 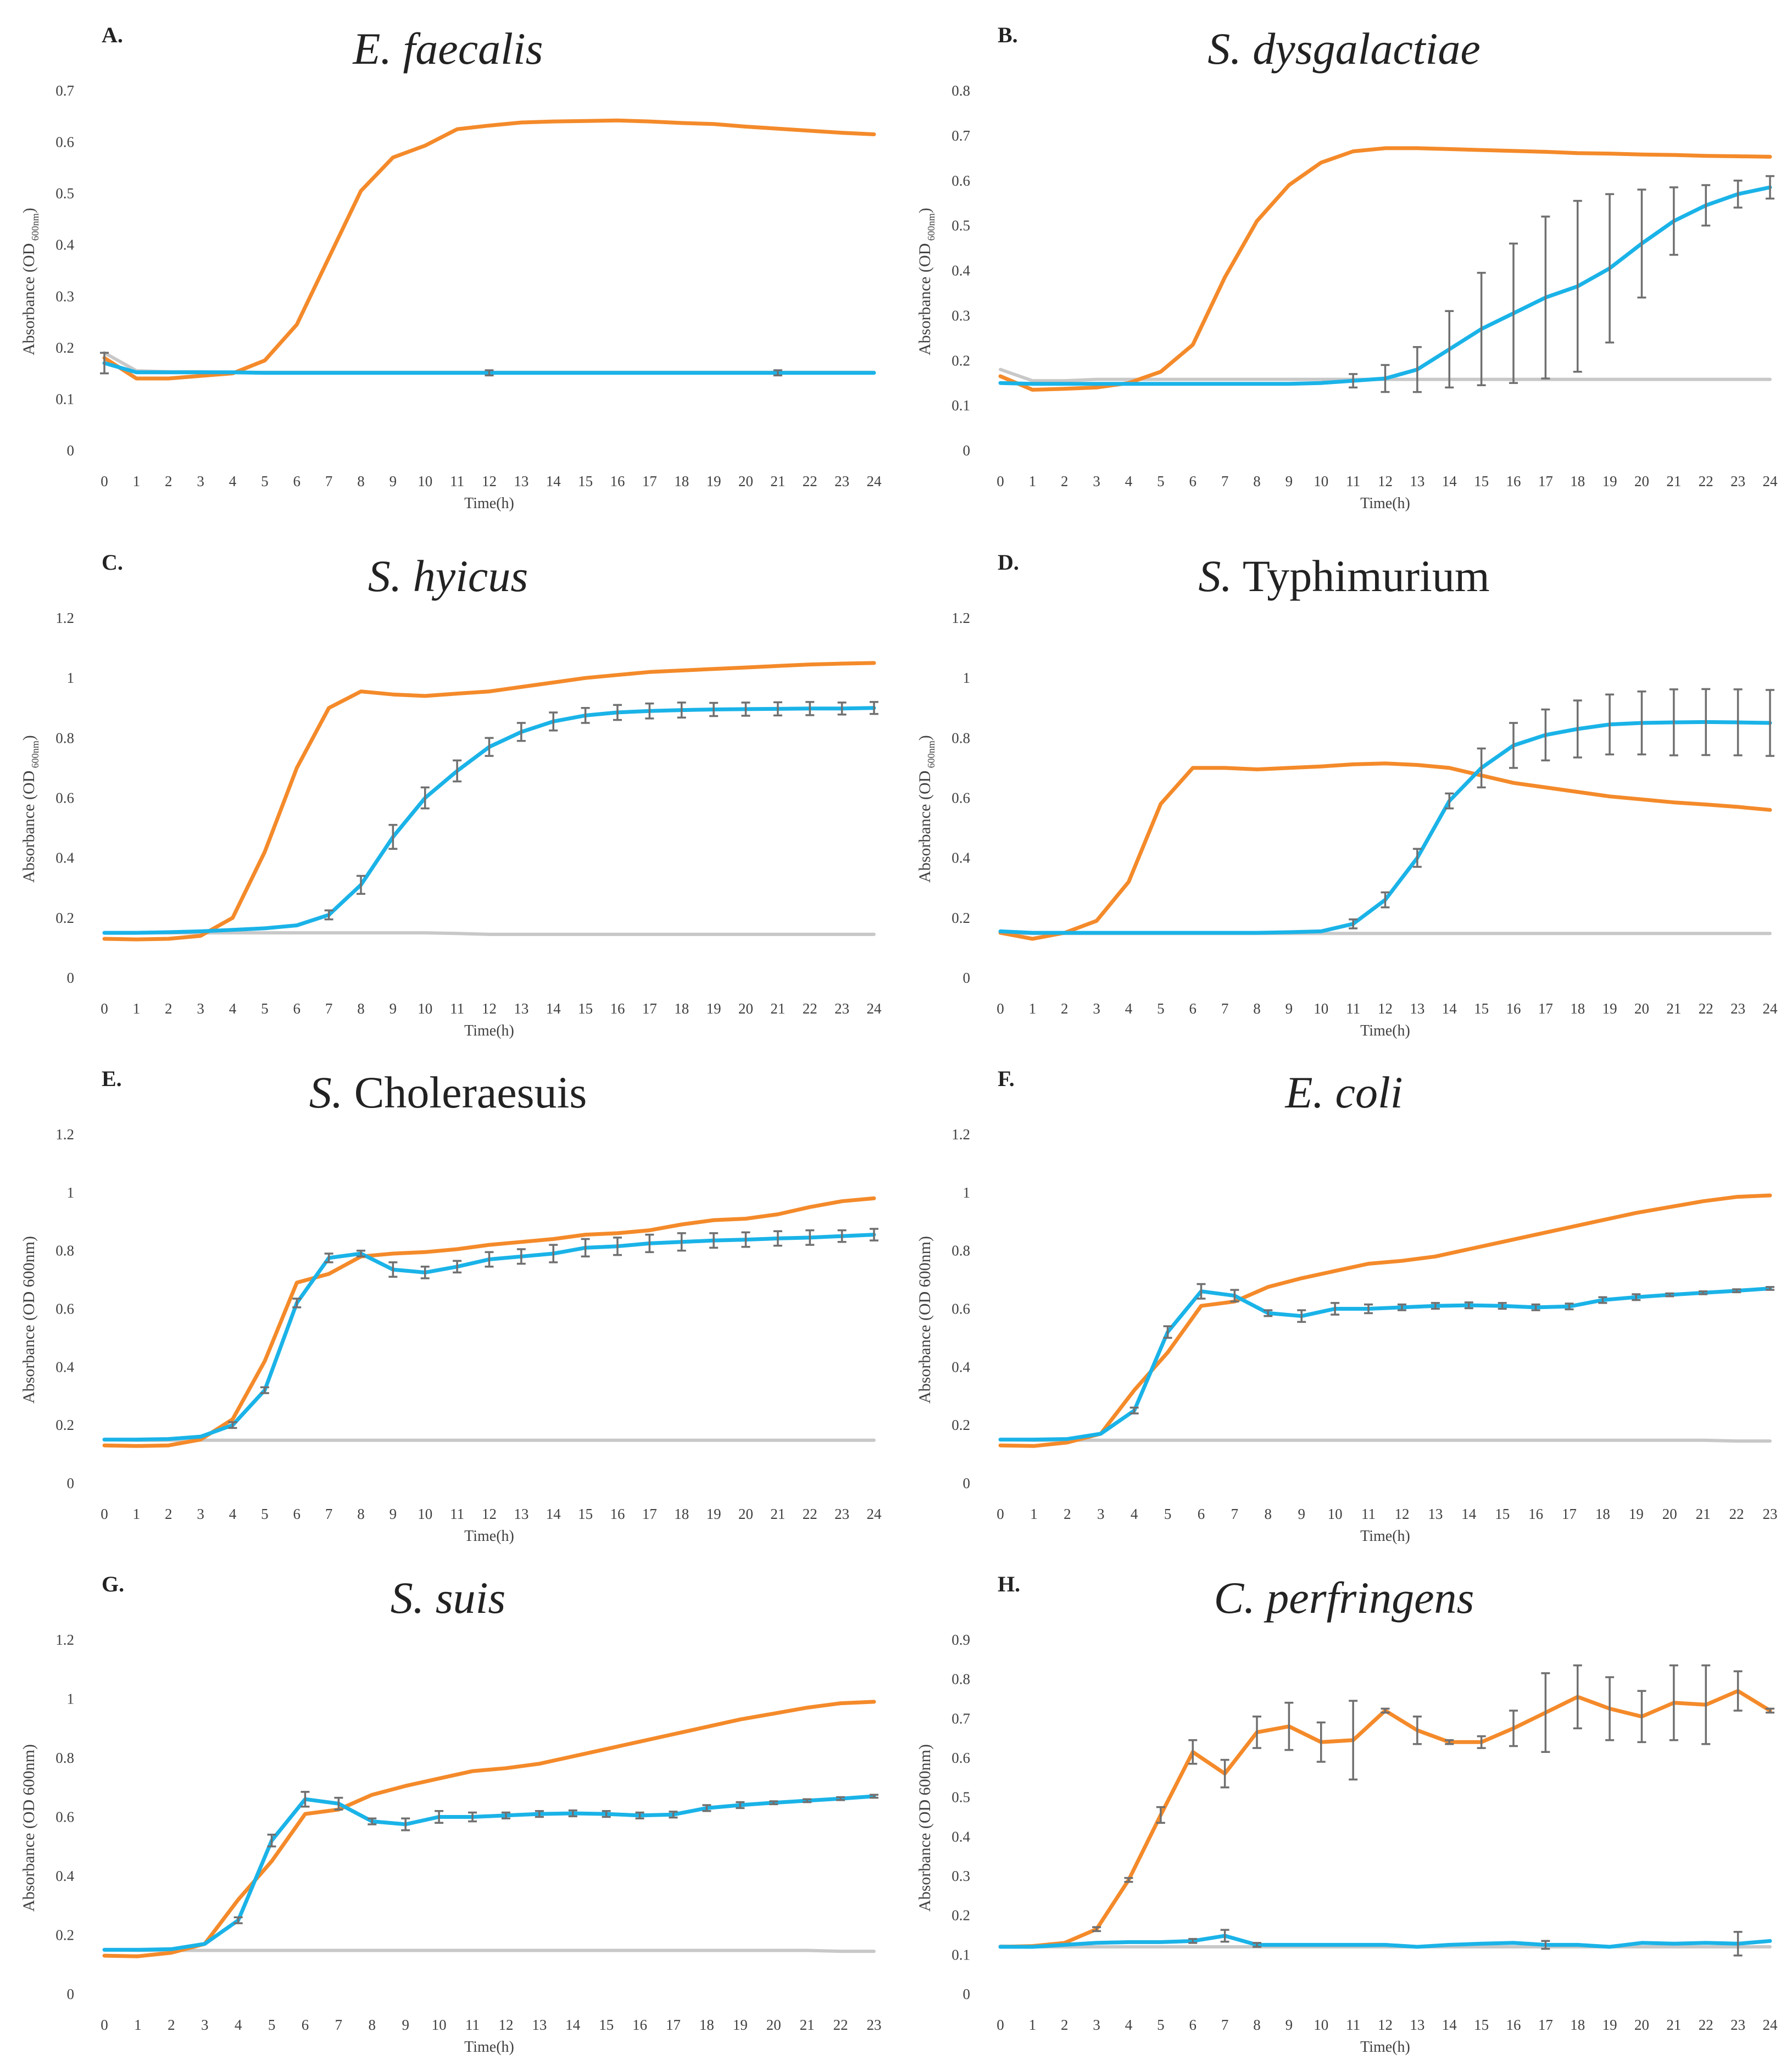 What do you see at coordinates (448, 1598) in the screenshot?
I see `panel-title: S. suis` at bounding box center [448, 1598].